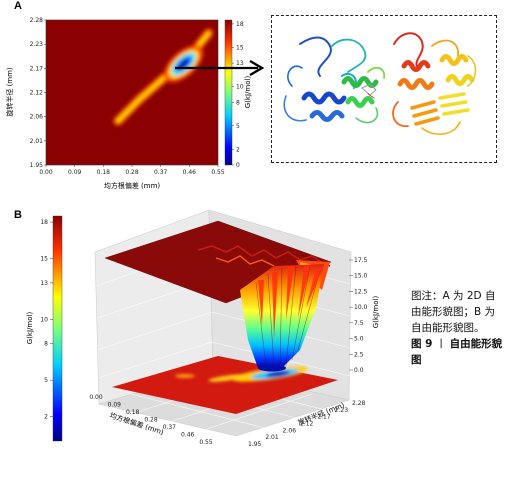 This screenshot has width=512, height=481. I want to click on surface-x-tick: 0.00, so click(96, 397).